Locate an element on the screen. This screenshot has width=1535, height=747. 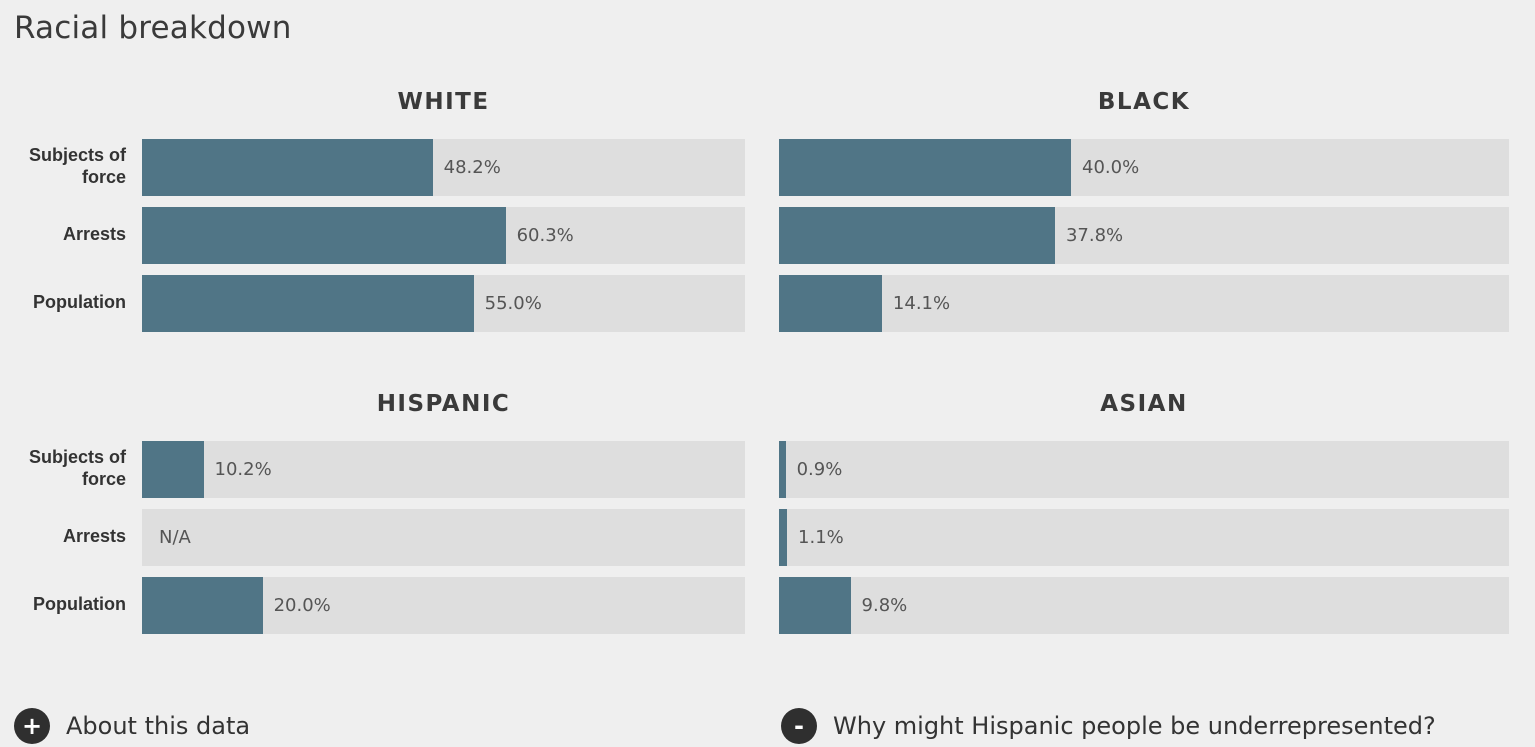
bar-track-asian-population: 9.8% is located at coordinates (1144, 605).